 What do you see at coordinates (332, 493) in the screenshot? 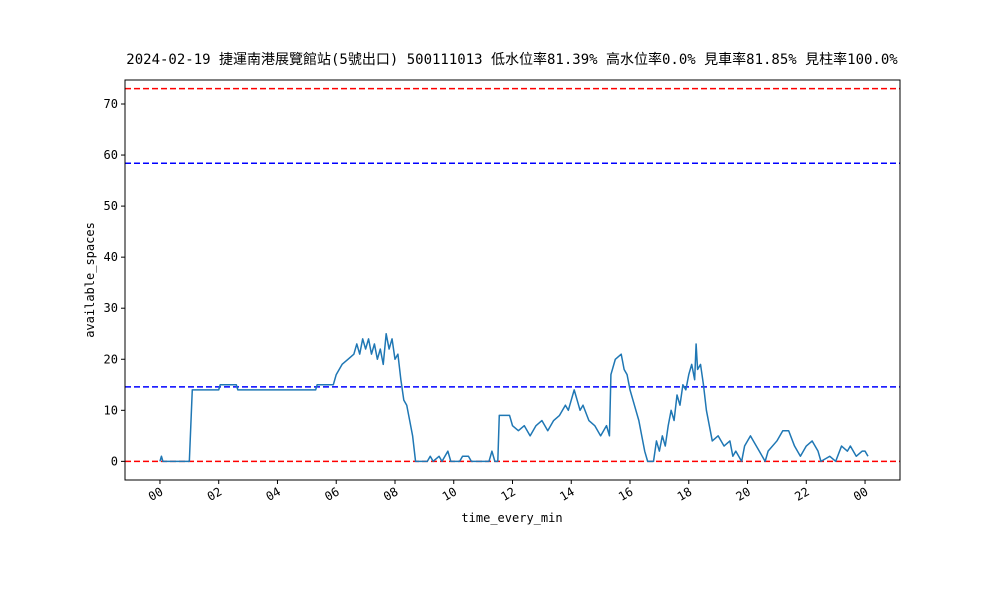
I see `x-tick-label: 06` at bounding box center [332, 493].